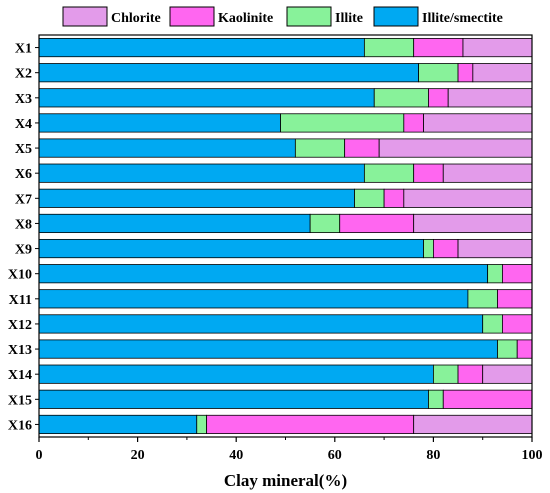 The image size is (550, 493). Describe the element at coordinates (310, 424) in the screenshot. I see `bar-x16-kaolinite` at that location.